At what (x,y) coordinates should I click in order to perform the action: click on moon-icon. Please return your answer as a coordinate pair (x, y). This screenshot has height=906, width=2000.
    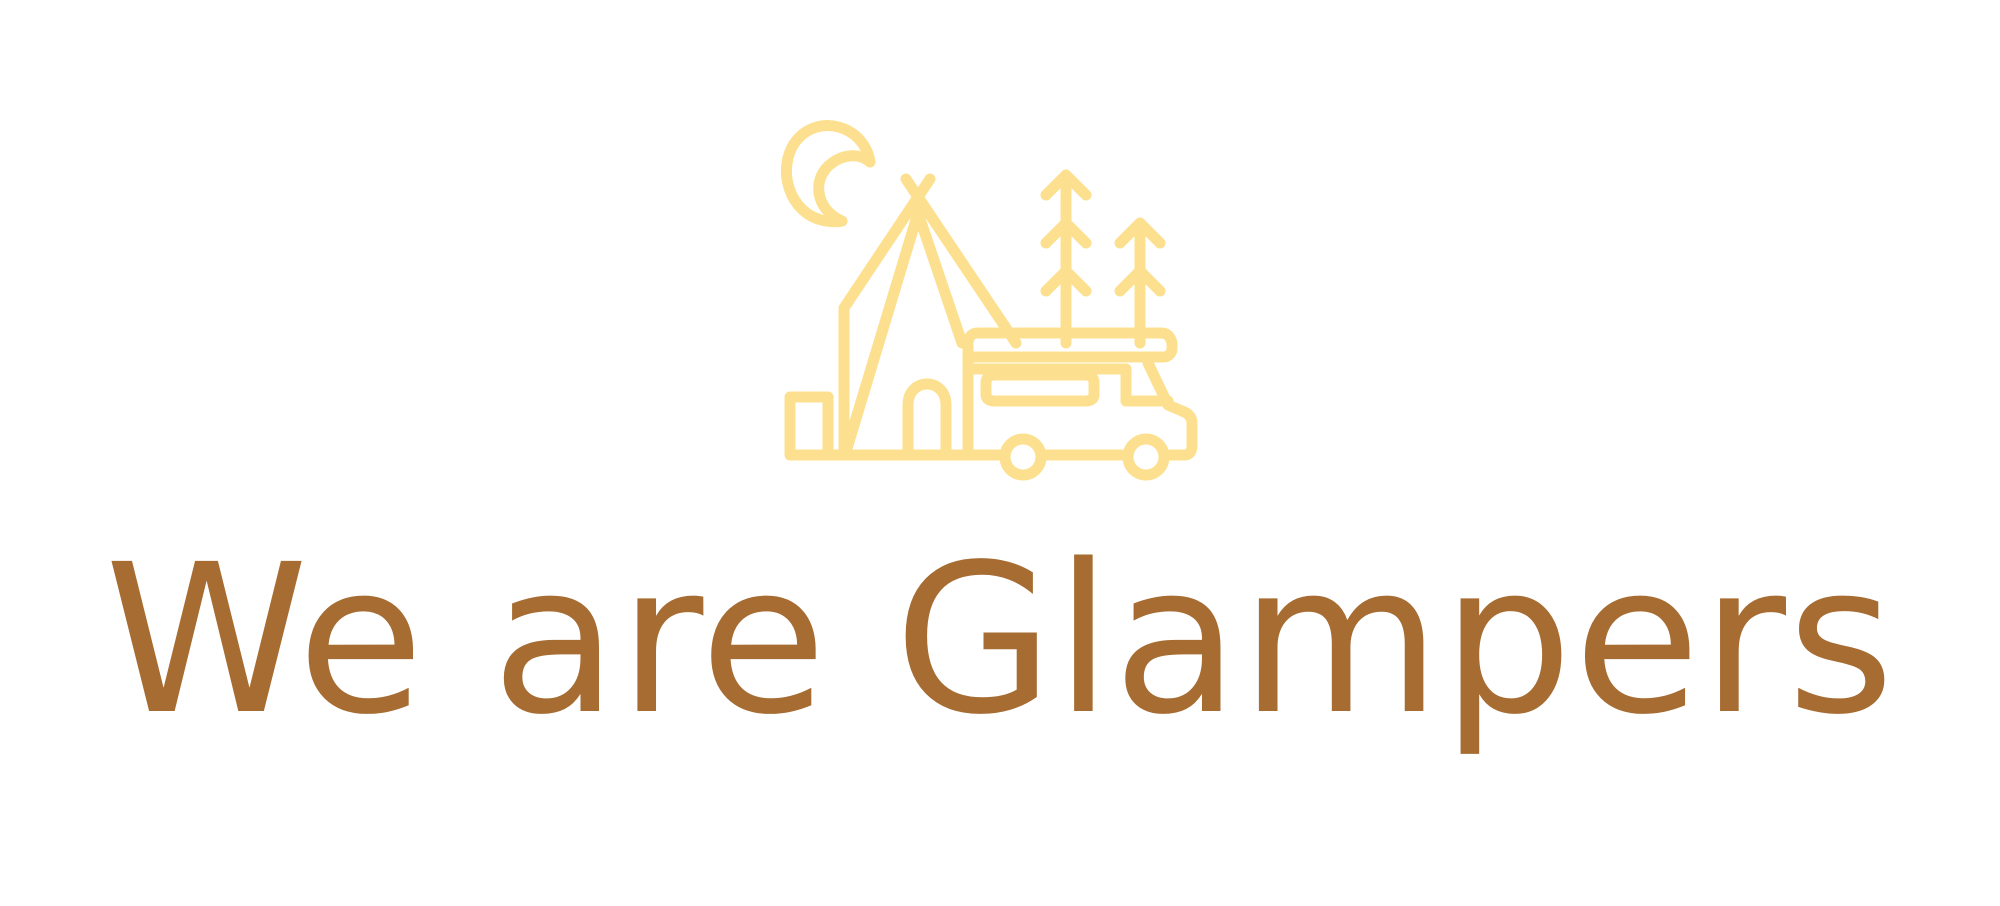
    Looking at the image, I should click on (828, 174).